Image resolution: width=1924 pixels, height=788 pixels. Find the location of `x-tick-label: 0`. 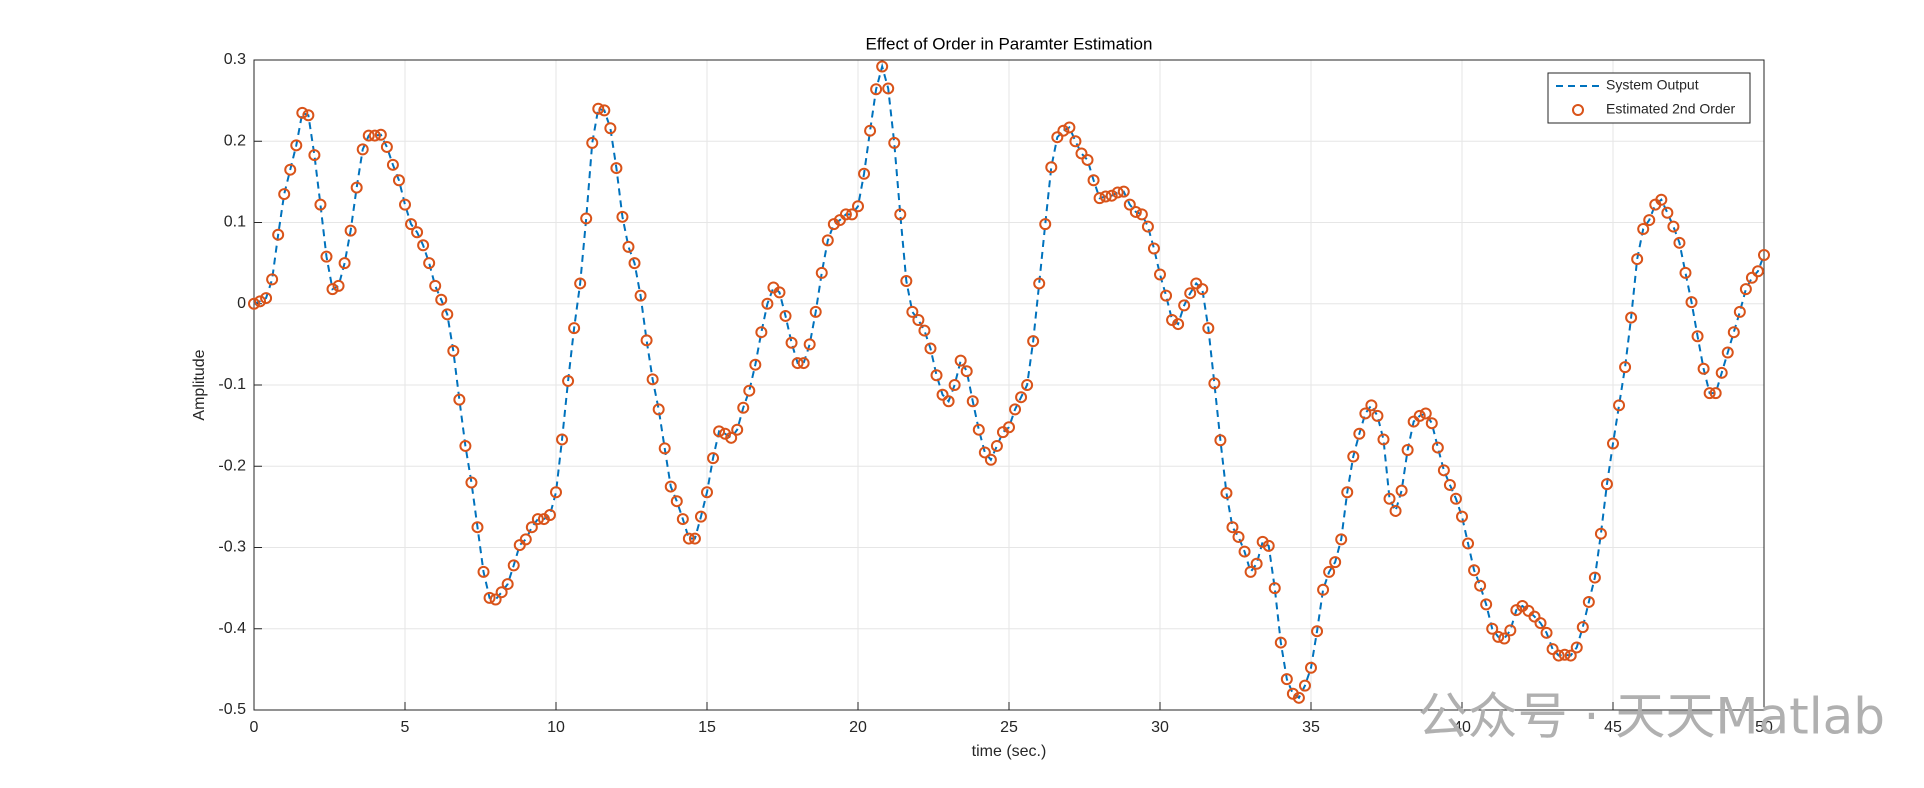

x-tick-label: 0 is located at coordinates (254, 727).